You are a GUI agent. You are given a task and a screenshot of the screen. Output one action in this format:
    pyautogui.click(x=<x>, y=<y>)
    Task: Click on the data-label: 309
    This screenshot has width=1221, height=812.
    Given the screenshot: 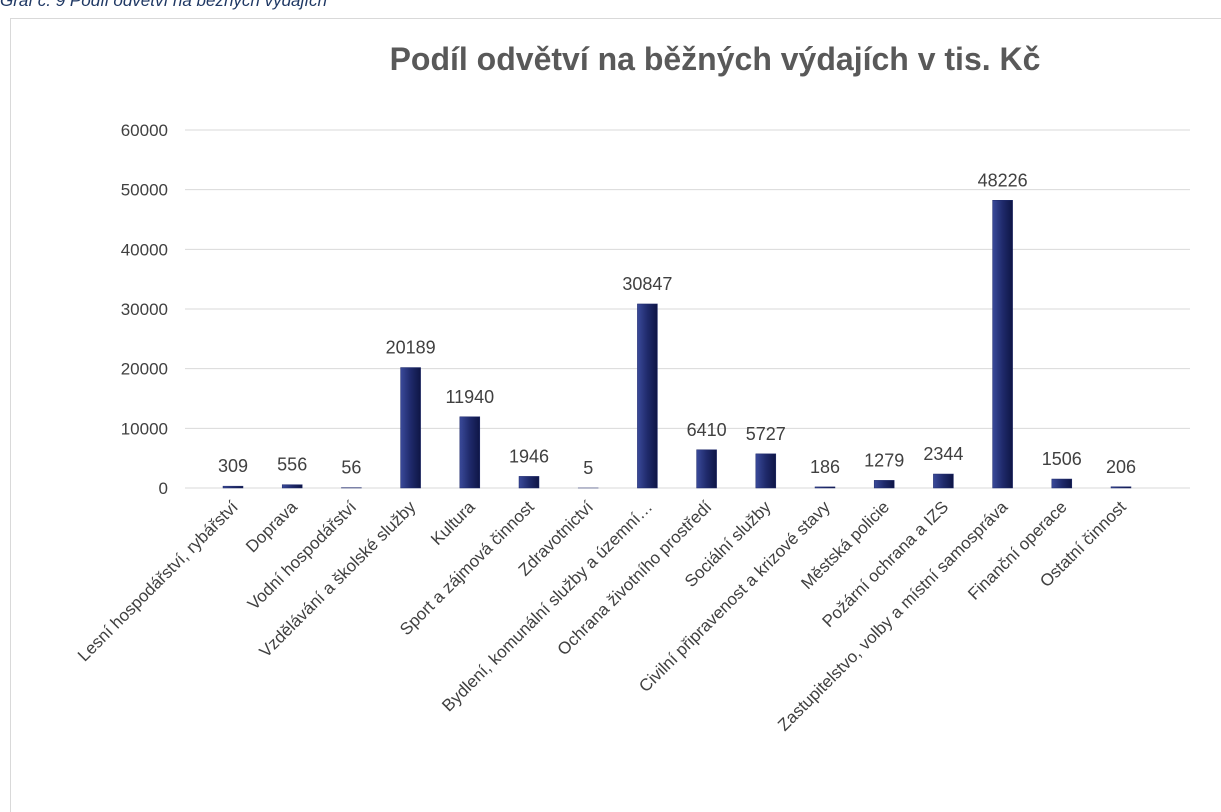 What is the action you would take?
    pyautogui.click(x=233, y=466)
    